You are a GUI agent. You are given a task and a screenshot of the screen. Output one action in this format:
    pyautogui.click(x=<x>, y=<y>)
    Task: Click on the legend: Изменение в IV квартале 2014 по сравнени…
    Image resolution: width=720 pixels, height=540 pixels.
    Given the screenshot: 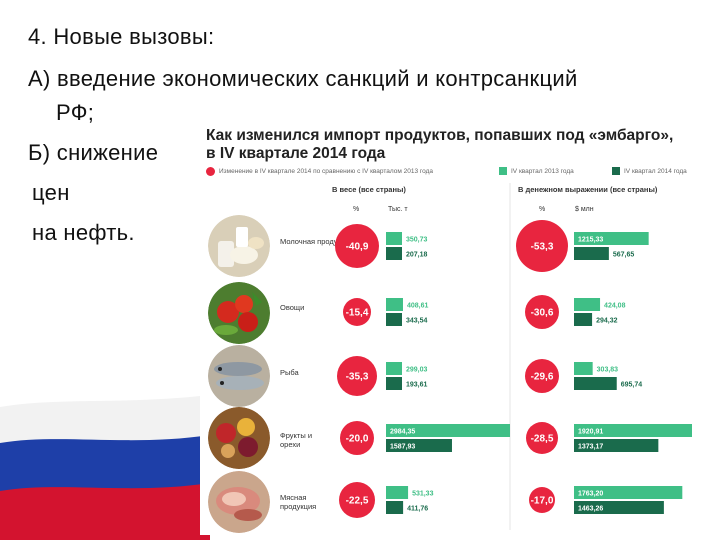 What is the action you would take?
    pyautogui.click(x=454, y=174)
    